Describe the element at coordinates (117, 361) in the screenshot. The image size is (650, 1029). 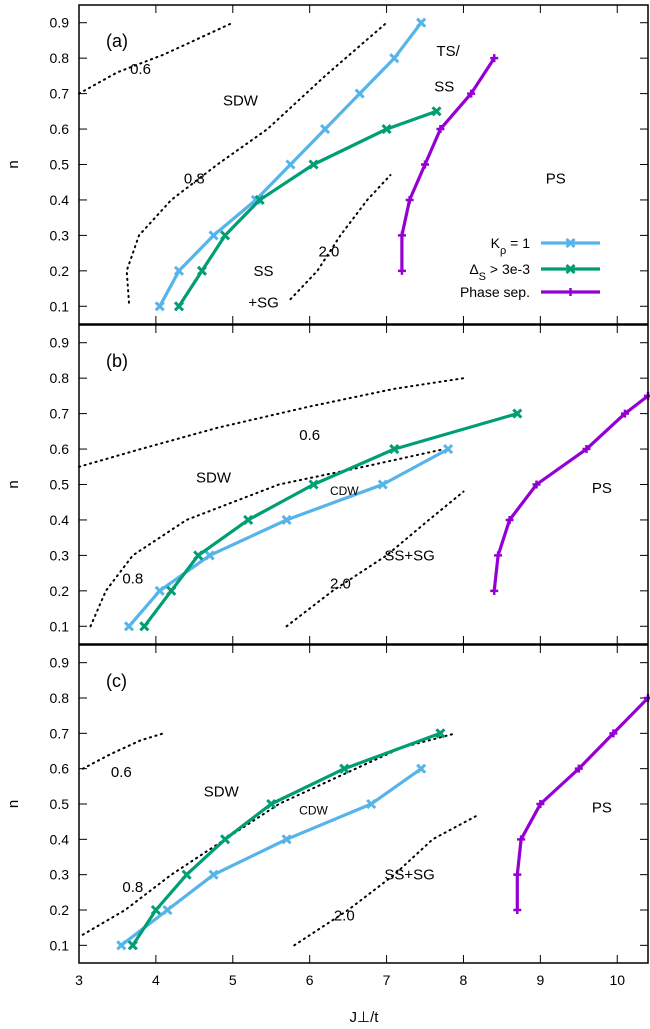
I see `panel-label: (b)` at that location.